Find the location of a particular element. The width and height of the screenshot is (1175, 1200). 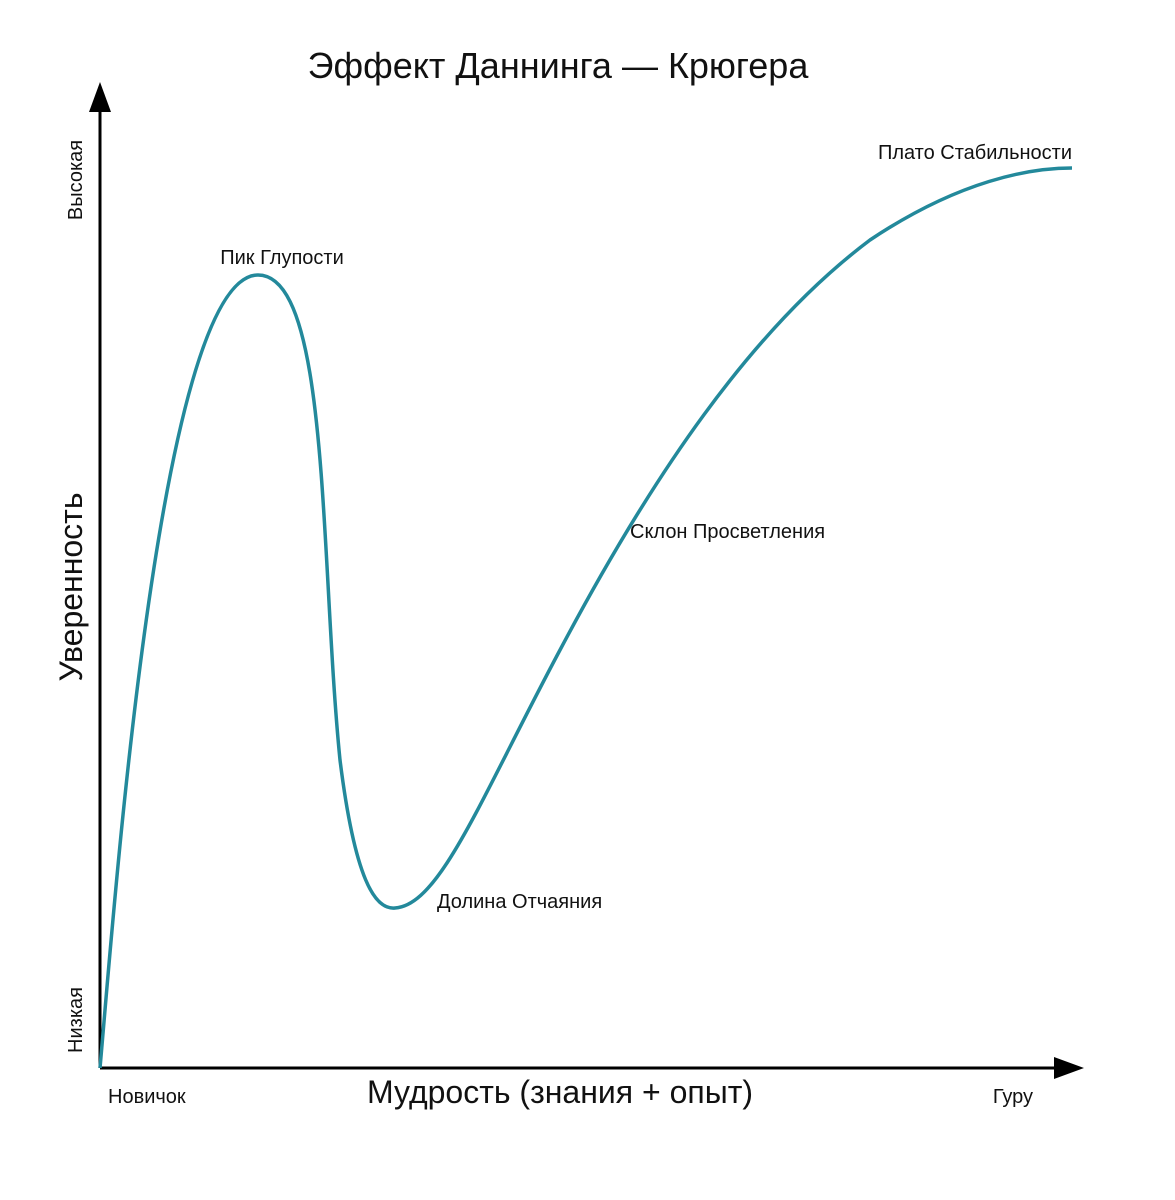

annotation: Плато Стабильности is located at coordinates (975, 153).